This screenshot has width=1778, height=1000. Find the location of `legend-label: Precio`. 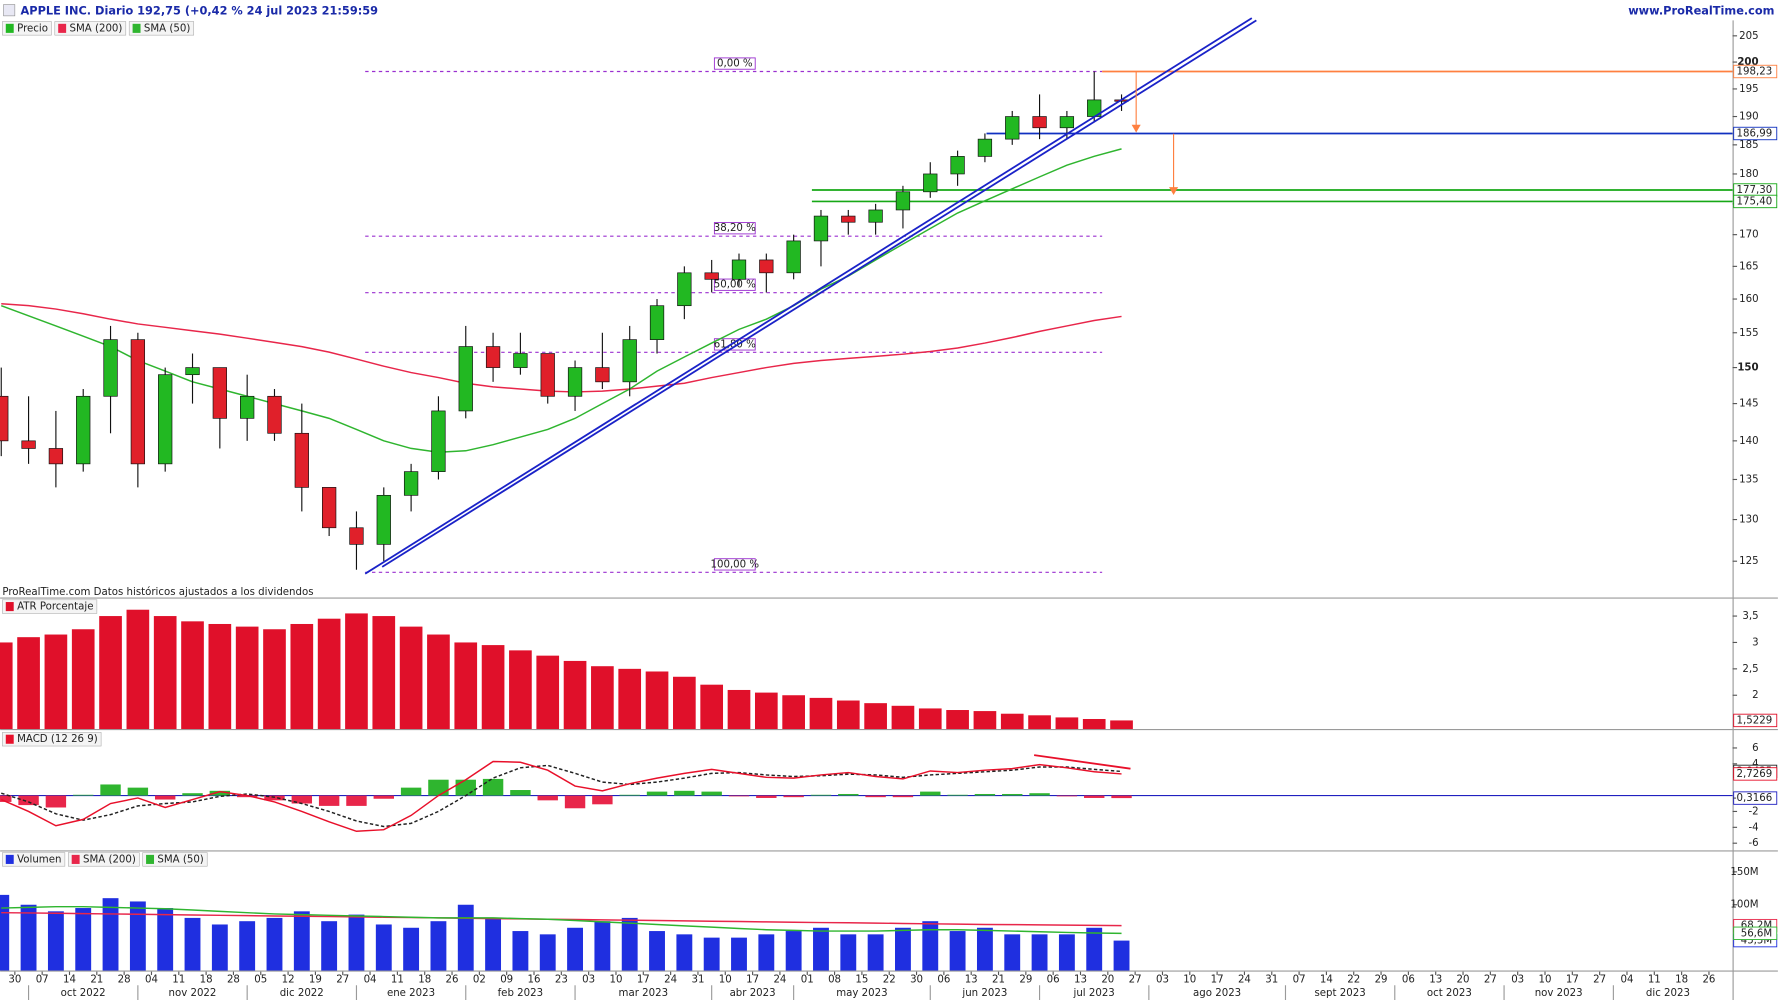

legend-label: Precio is located at coordinates (32, 28).